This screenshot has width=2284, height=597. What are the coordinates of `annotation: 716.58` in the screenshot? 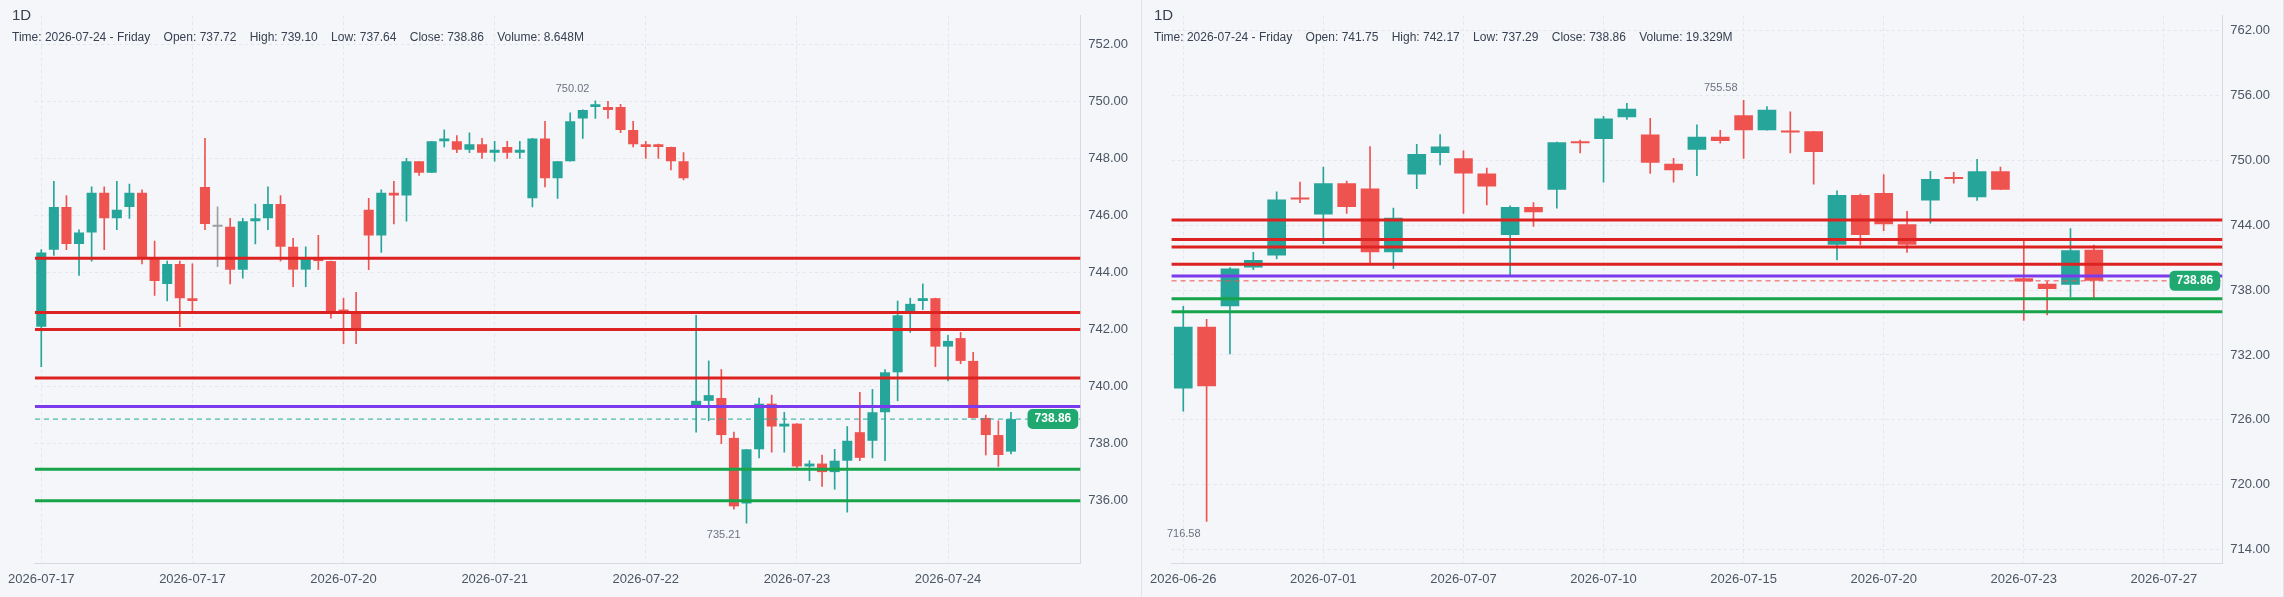 It's located at (1183, 532).